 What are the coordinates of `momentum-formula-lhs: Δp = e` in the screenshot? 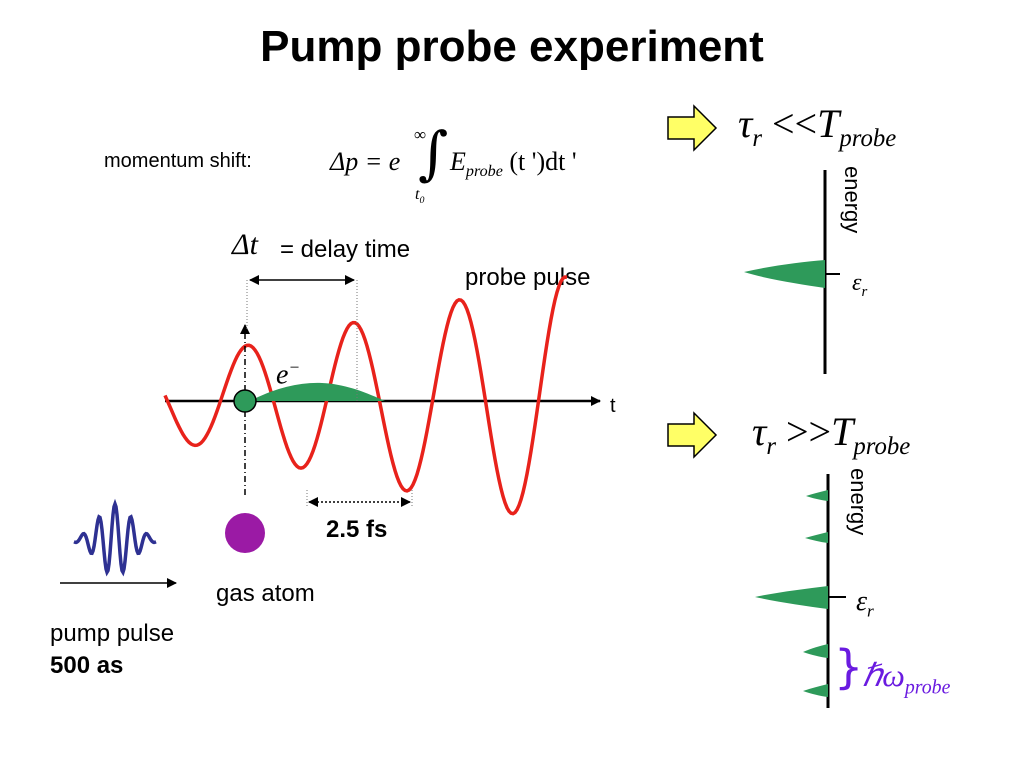 It's located at (365, 161).